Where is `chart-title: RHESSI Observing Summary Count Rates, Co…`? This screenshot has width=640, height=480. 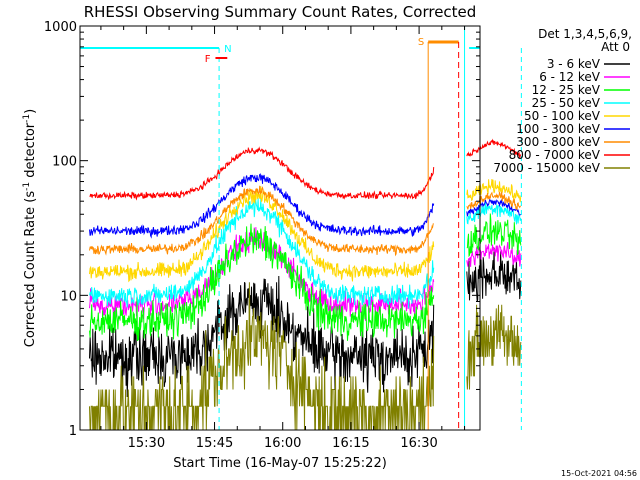
chart-title: RHESSI Observing Summary Count Rates, Co… is located at coordinates (280, 12).